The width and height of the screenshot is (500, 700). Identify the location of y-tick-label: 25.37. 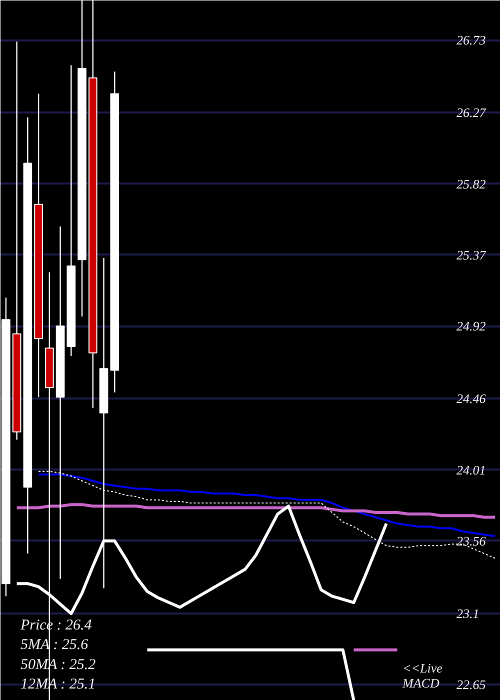
(471, 254).